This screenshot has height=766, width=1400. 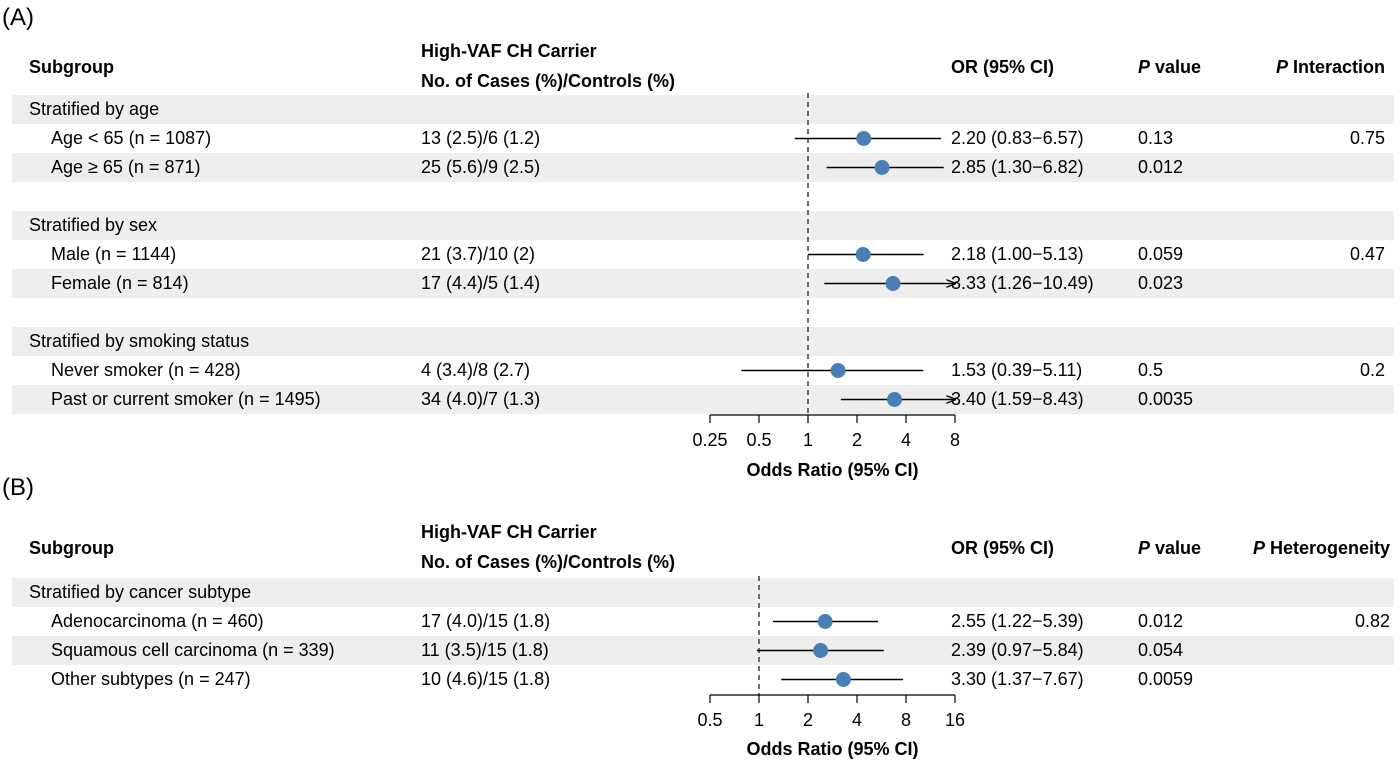 I want to click on panel-a-subgroup-label: Male (n = 1144), so click(x=114, y=254).